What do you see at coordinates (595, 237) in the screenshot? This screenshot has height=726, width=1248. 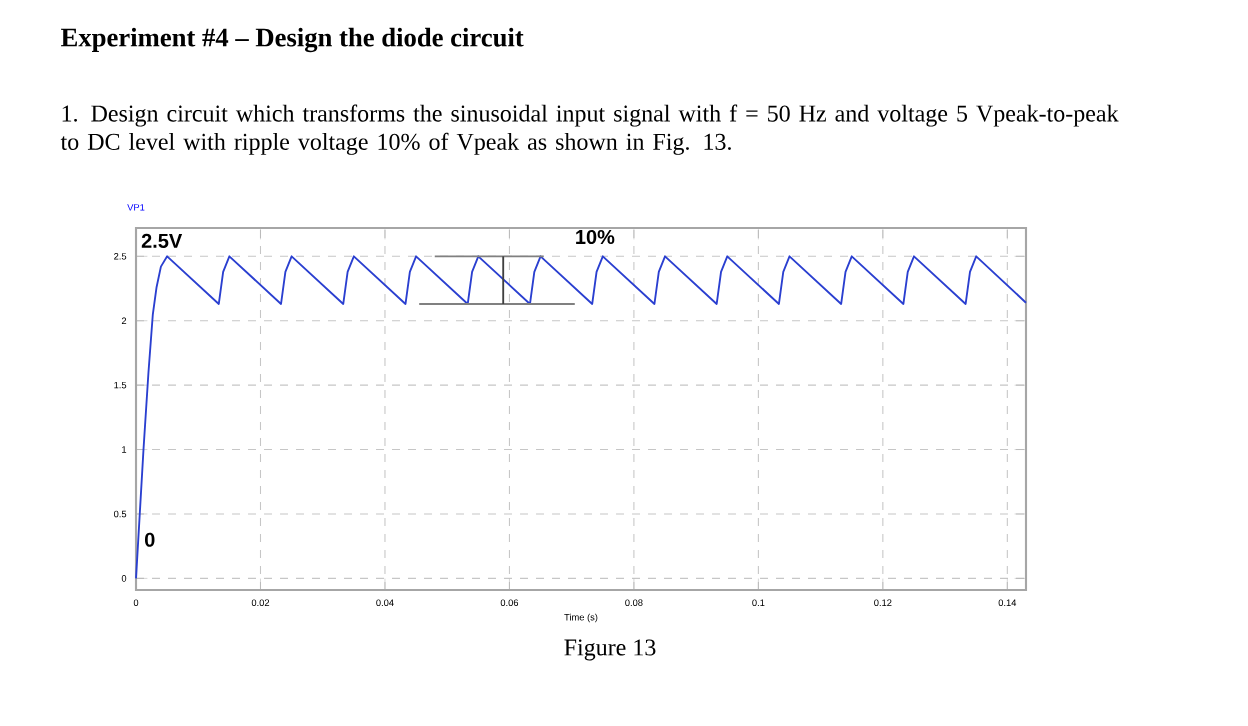 I see `annotation: 10%` at bounding box center [595, 237].